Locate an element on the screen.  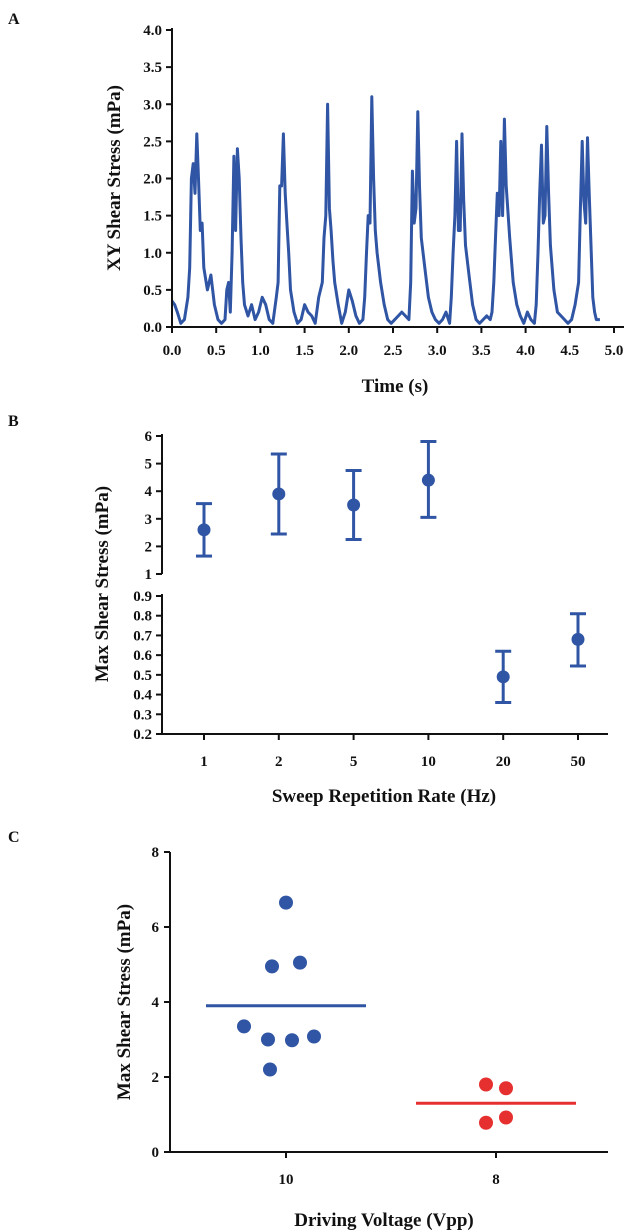
panel-label-a: A is located at coordinates (14, 19).